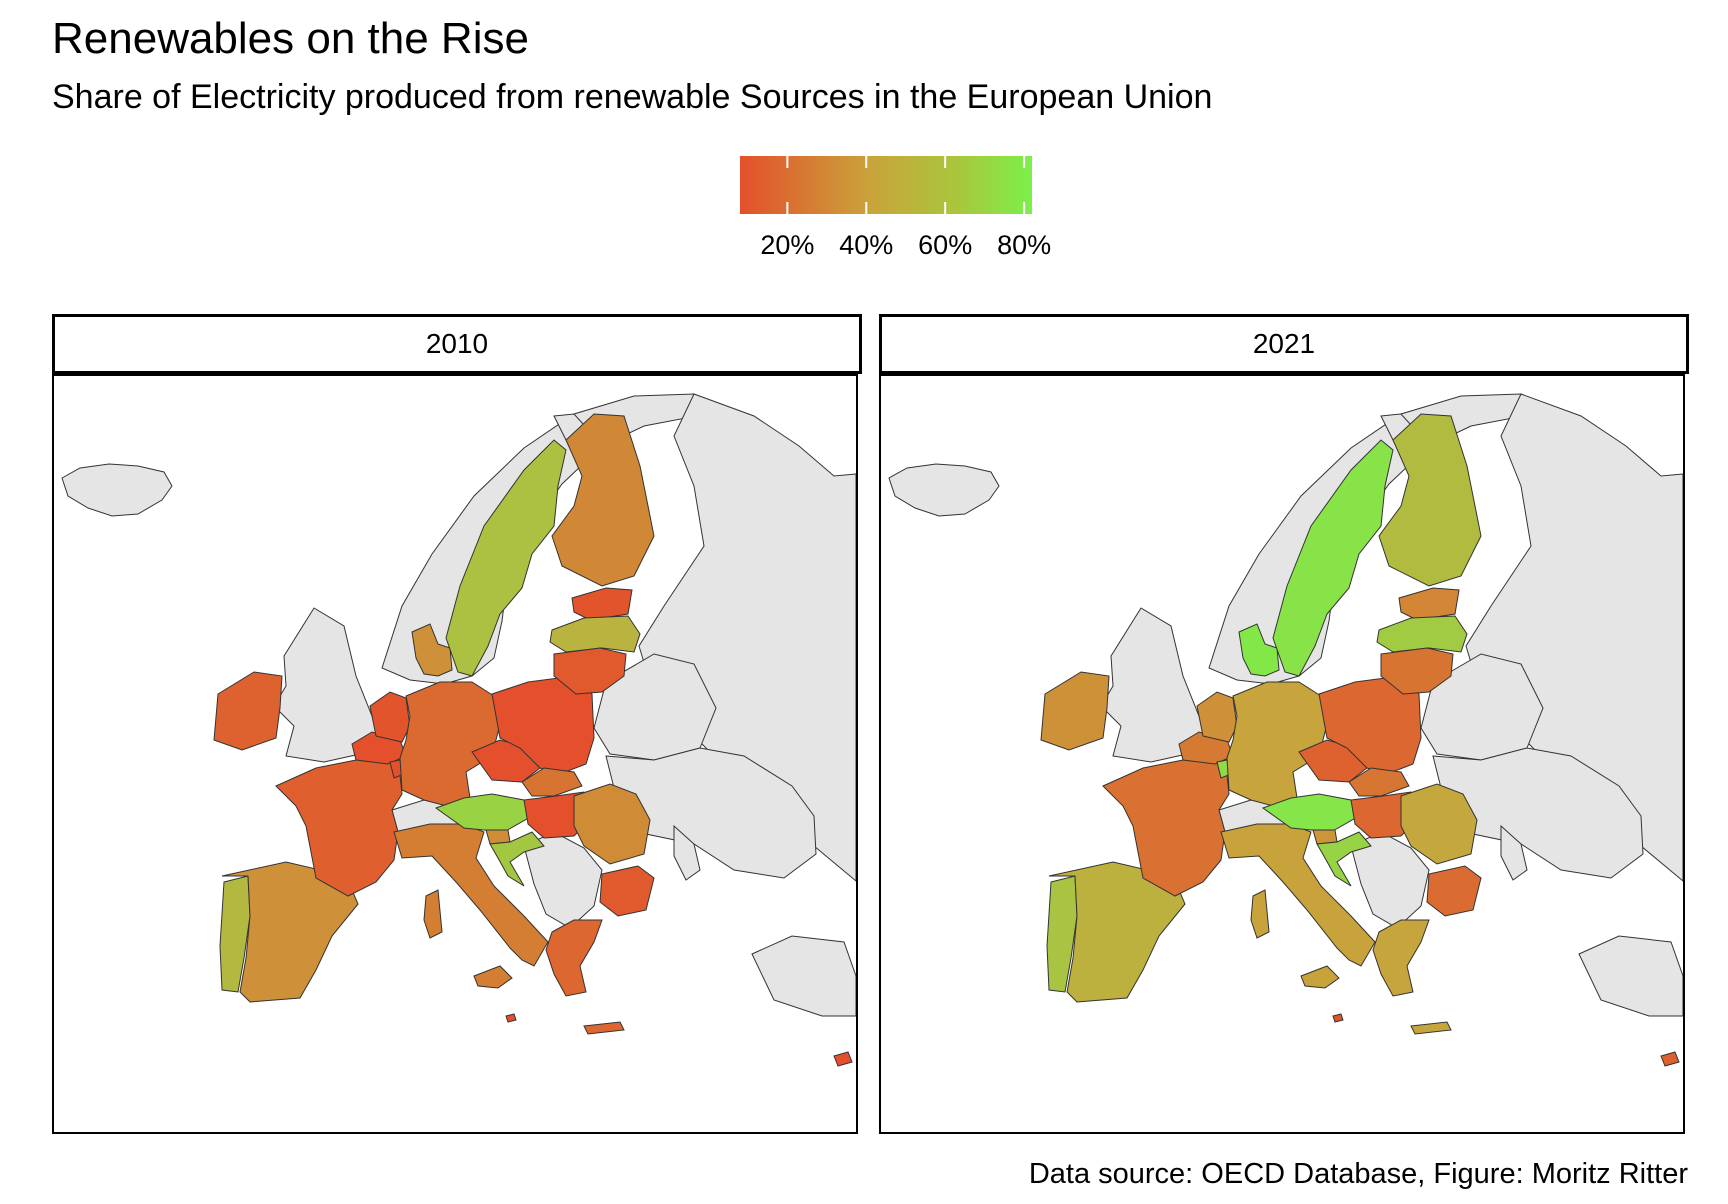  What do you see at coordinates (457, 344) in the screenshot?
I see `panel-strip-label: 2010` at bounding box center [457, 344].